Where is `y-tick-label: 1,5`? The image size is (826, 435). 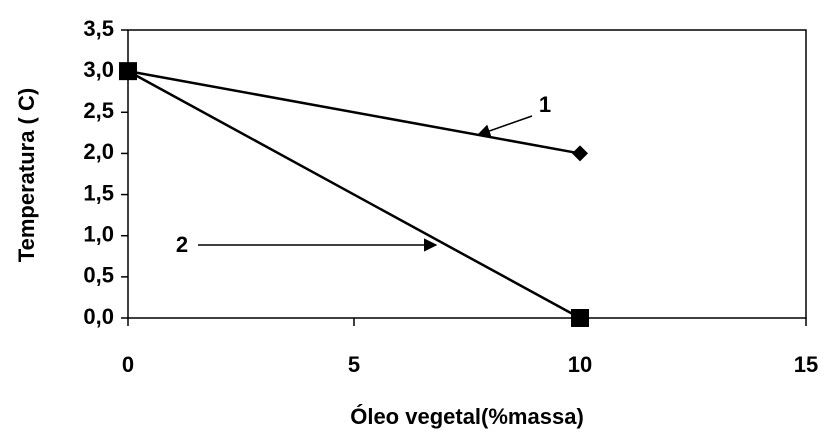
y-tick-label: 1,5 is located at coordinates (98, 192).